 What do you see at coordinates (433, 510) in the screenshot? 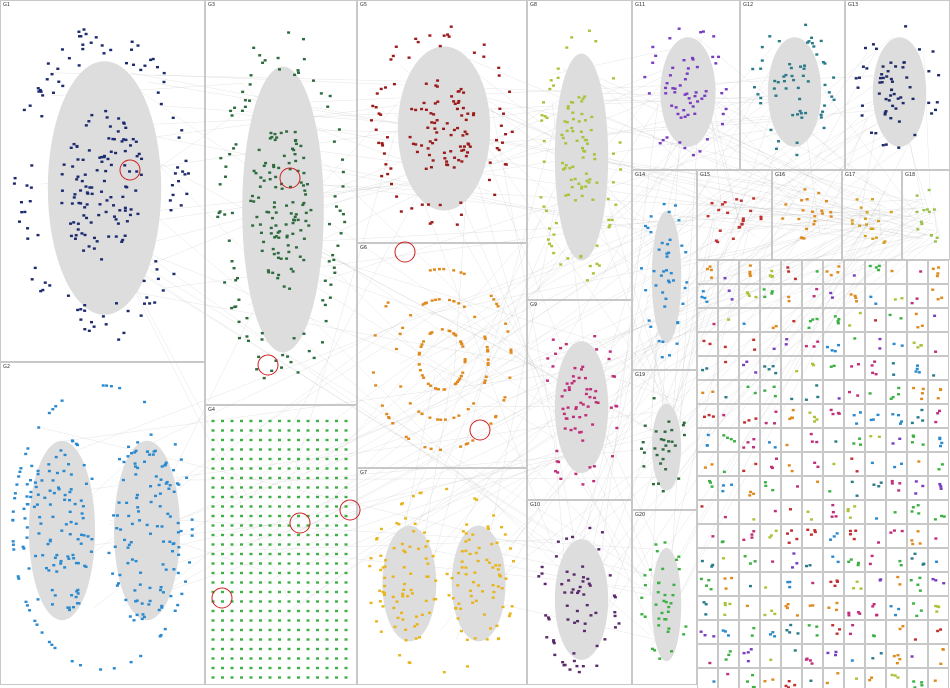
I see `edge` at bounding box center [433, 510].